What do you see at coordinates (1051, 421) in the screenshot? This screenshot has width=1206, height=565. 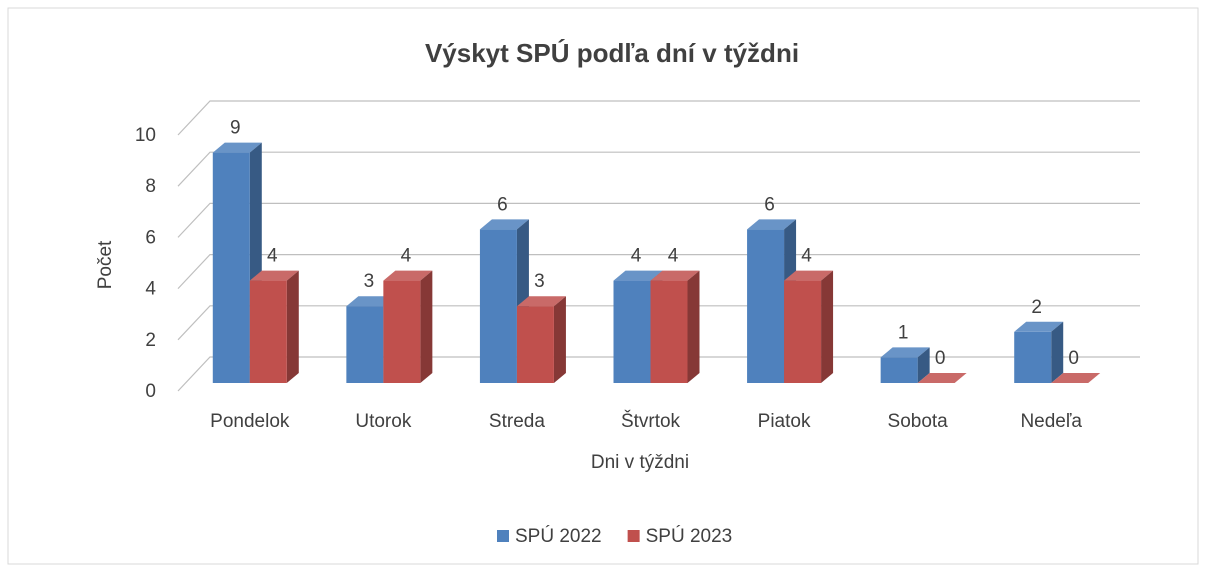 I see `x-tick-label: Nedeľa` at bounding box center [1051, 421].